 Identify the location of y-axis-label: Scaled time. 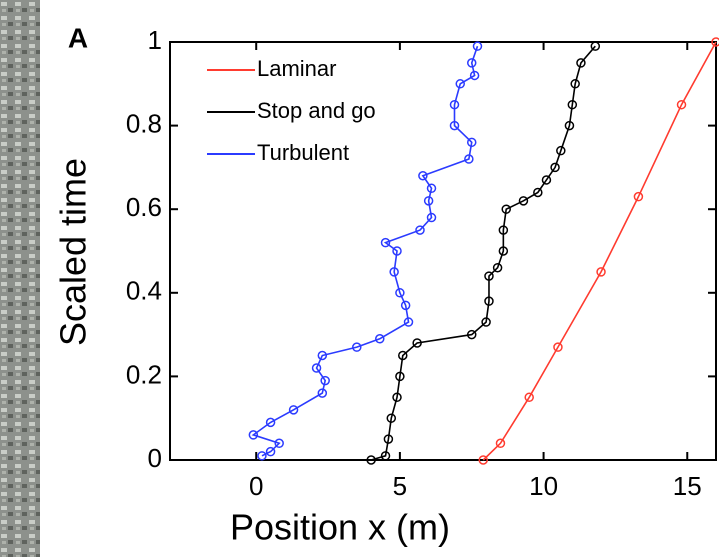
(73, 252).